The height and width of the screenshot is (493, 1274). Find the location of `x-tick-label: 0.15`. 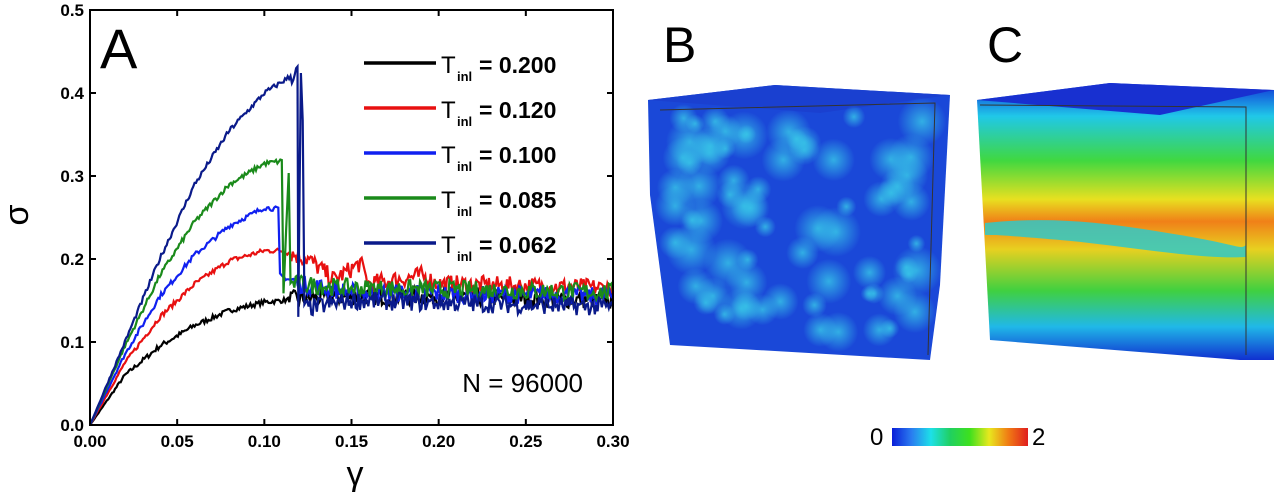

x-tick-label: 0.15 is located at coordinates (351, 441).